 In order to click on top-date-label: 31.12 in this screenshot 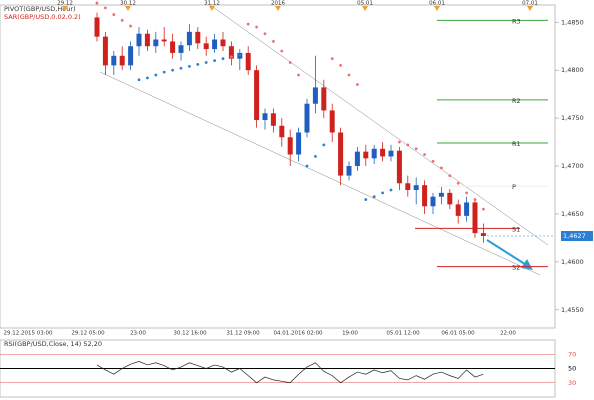, I will do `click(212, 4)`.